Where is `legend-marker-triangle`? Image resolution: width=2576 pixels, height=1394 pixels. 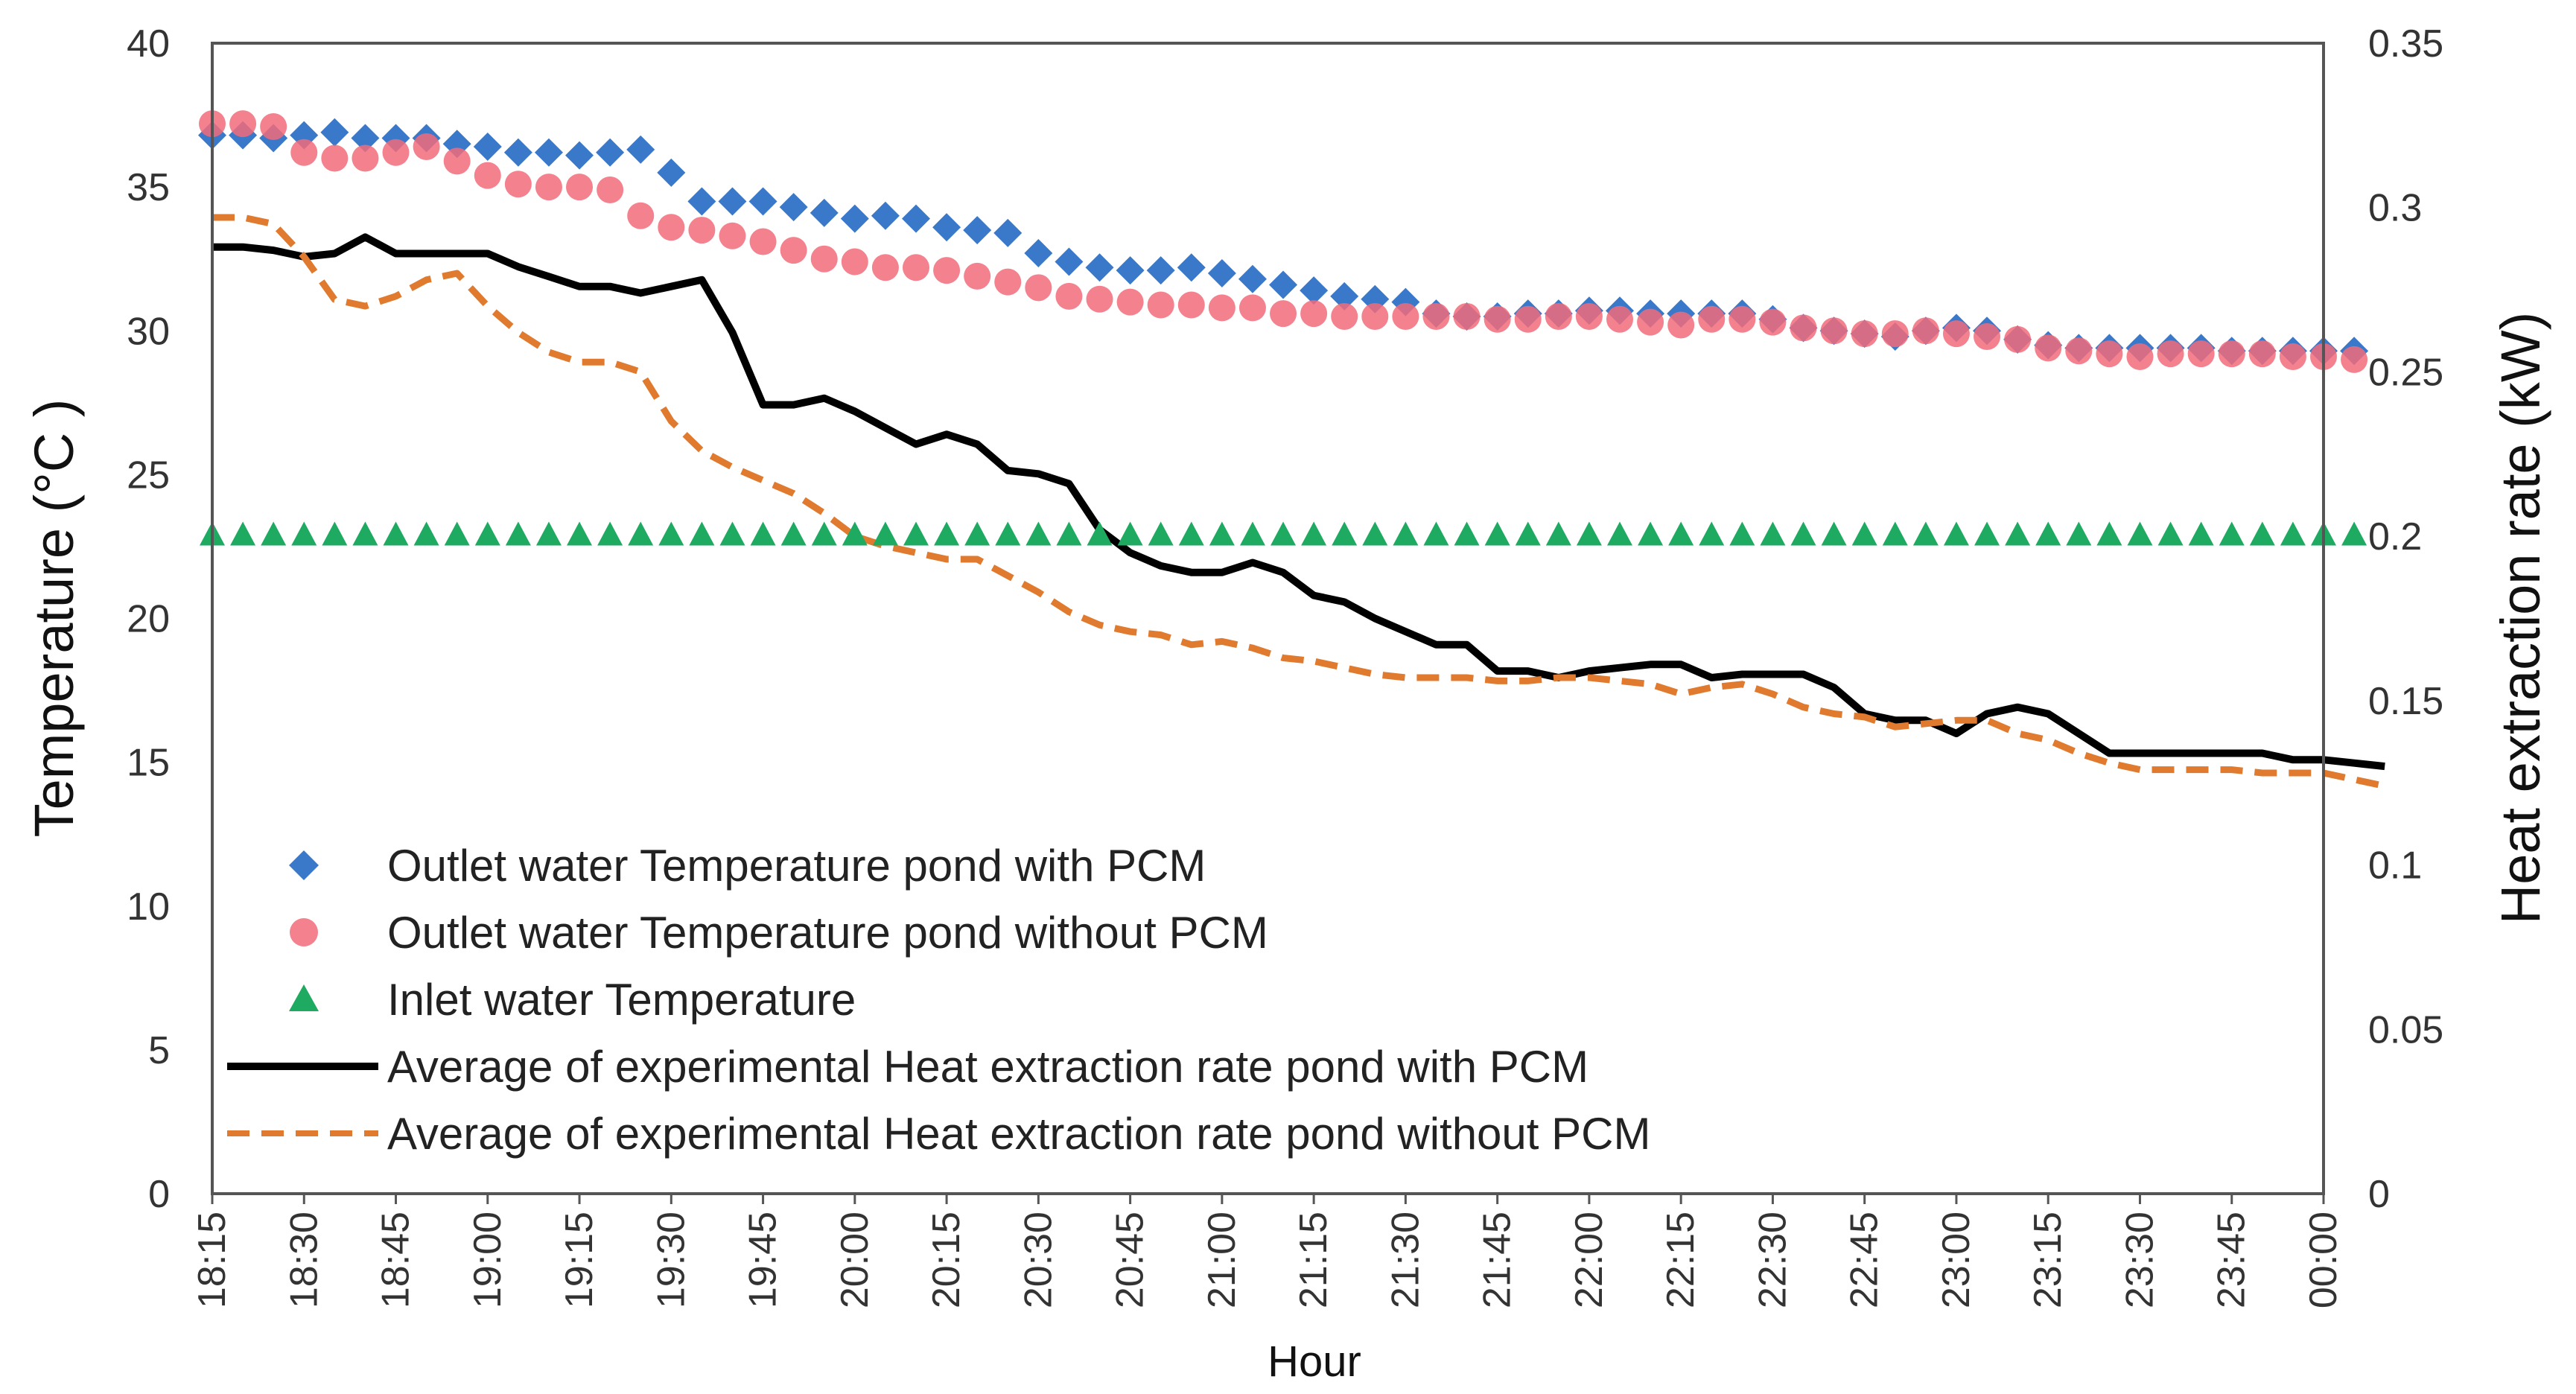
legend-marker-triangle is located at coordinates (304, 998).